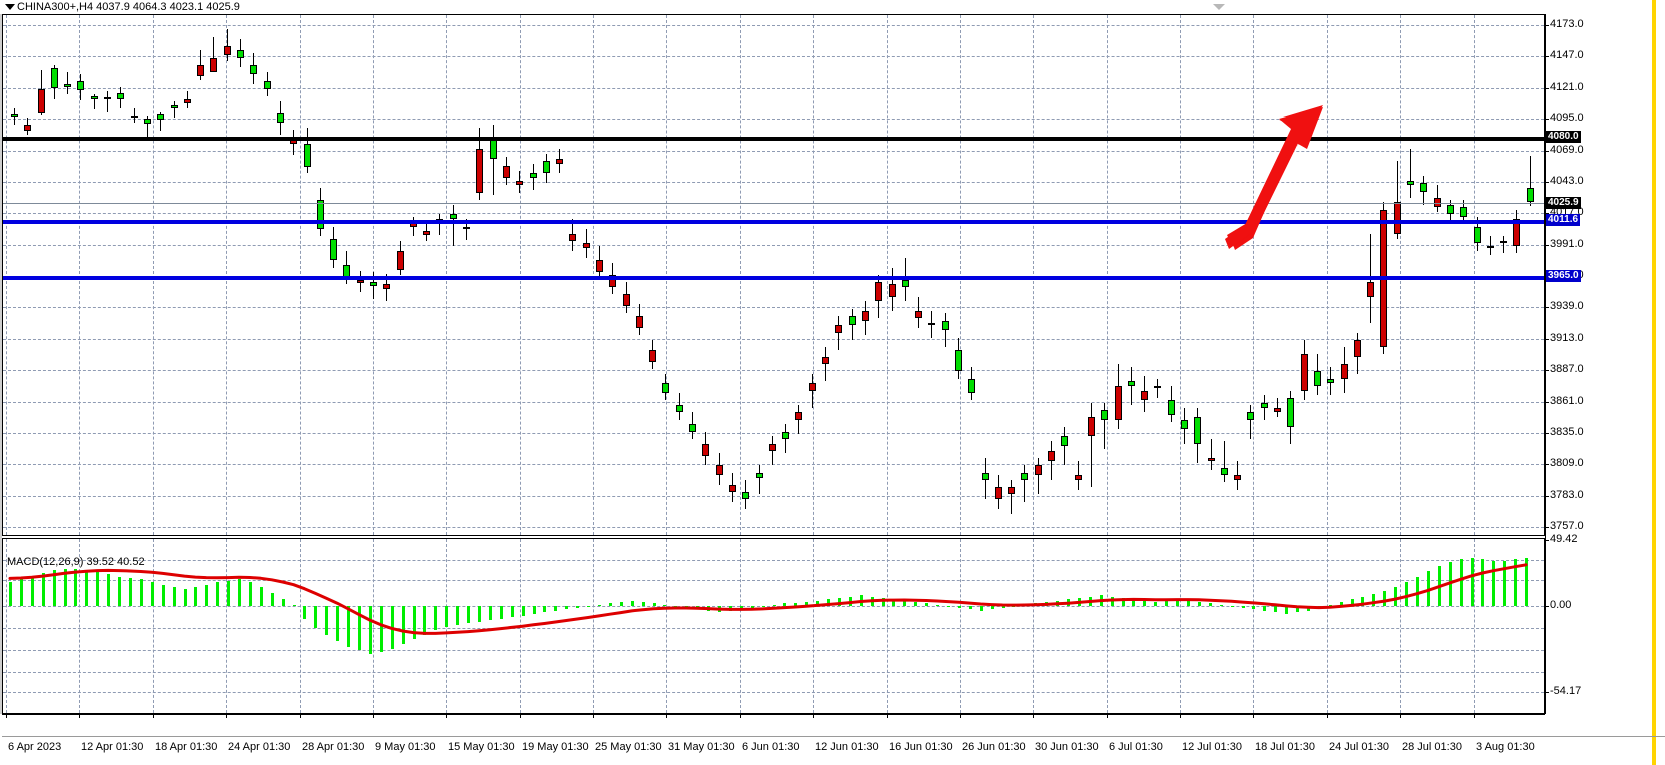 The image size is (1665, 765). I want to click on scrollbar-track, so click(1654, 382).